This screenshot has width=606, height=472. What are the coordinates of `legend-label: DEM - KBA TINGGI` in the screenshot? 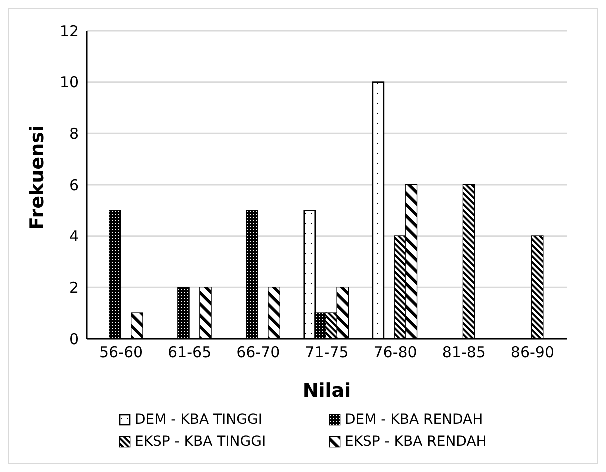 It's located at (198, 420).